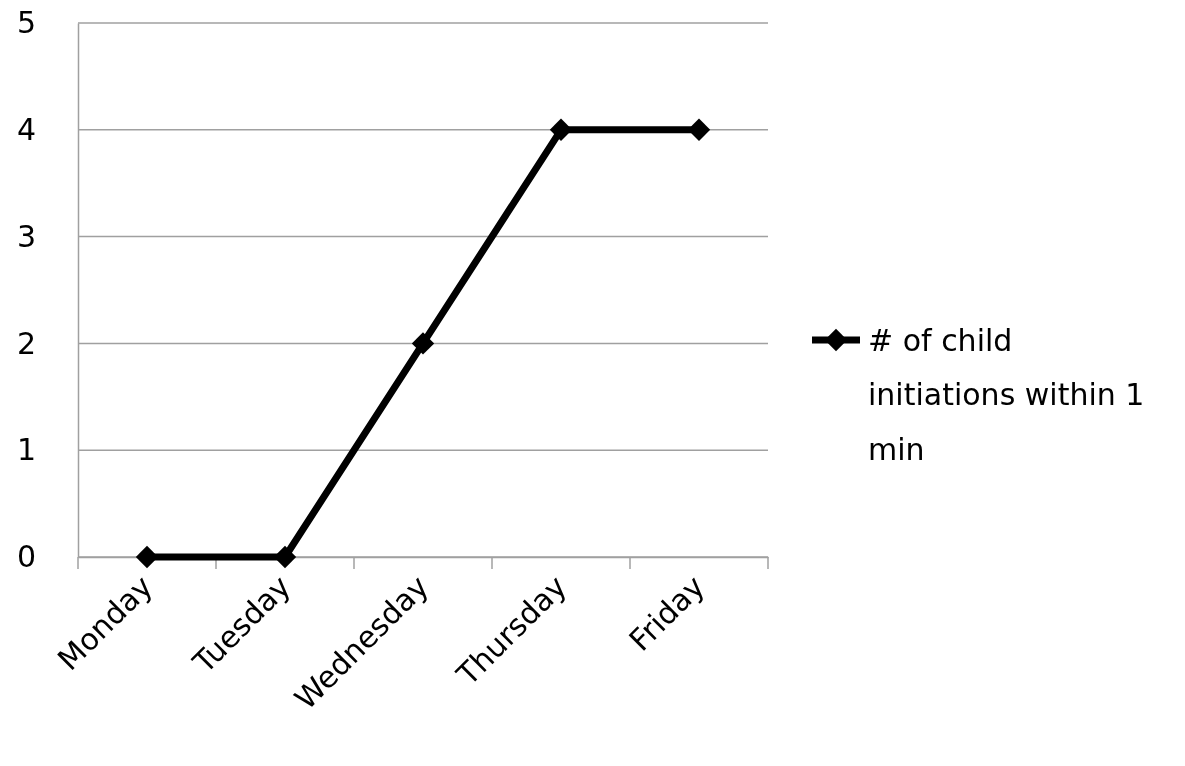 This screenshot has width=1185, height=766. Describe the element at coordinates (26, 343) in the screenshot. I see `y-tick-label: 2` at that location.